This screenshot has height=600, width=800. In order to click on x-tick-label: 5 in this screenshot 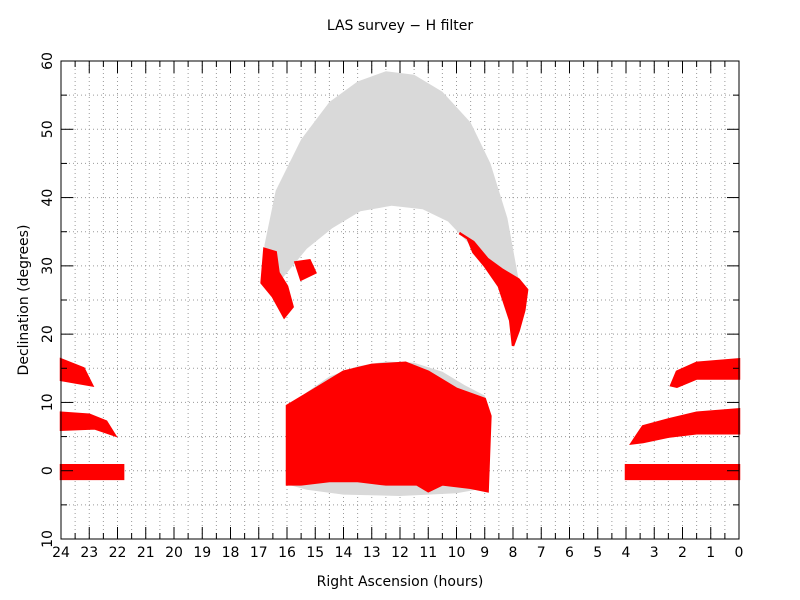, I will do `click(597, 553)`.